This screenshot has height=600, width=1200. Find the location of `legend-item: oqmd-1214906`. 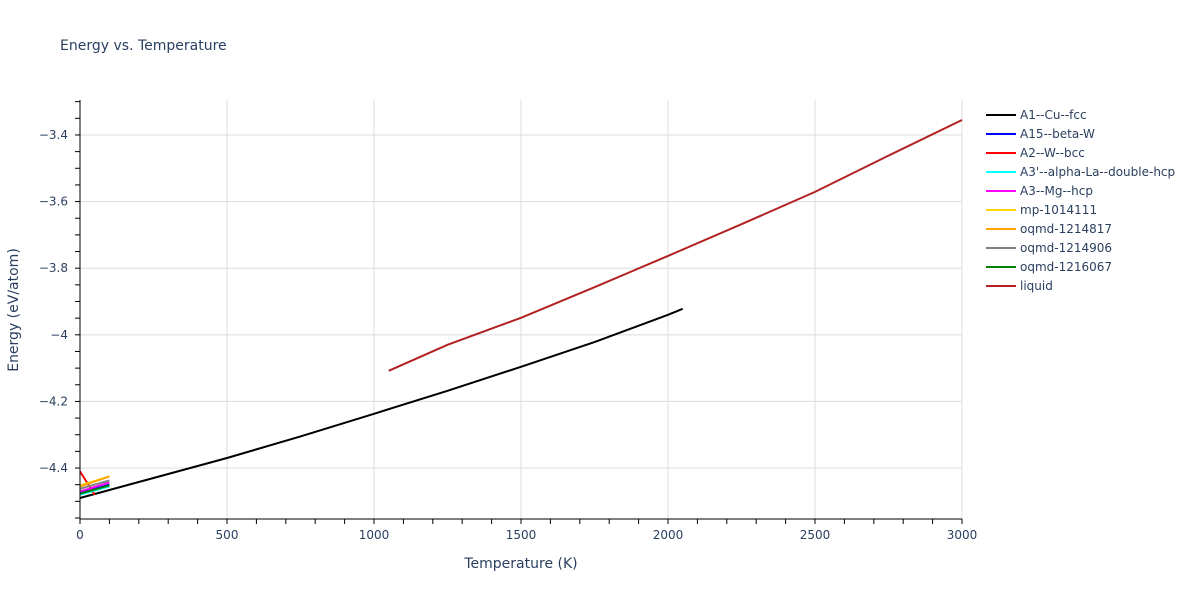

legend-item: oqmd-1214906 is located at coordinates (1049, 248).